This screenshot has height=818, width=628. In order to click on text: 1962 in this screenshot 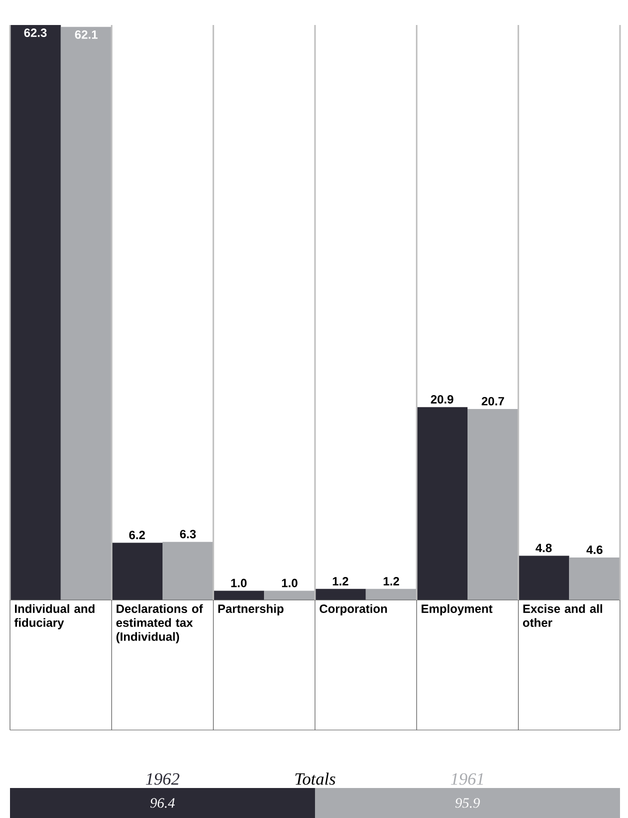, I will do `click(163, 779)`.